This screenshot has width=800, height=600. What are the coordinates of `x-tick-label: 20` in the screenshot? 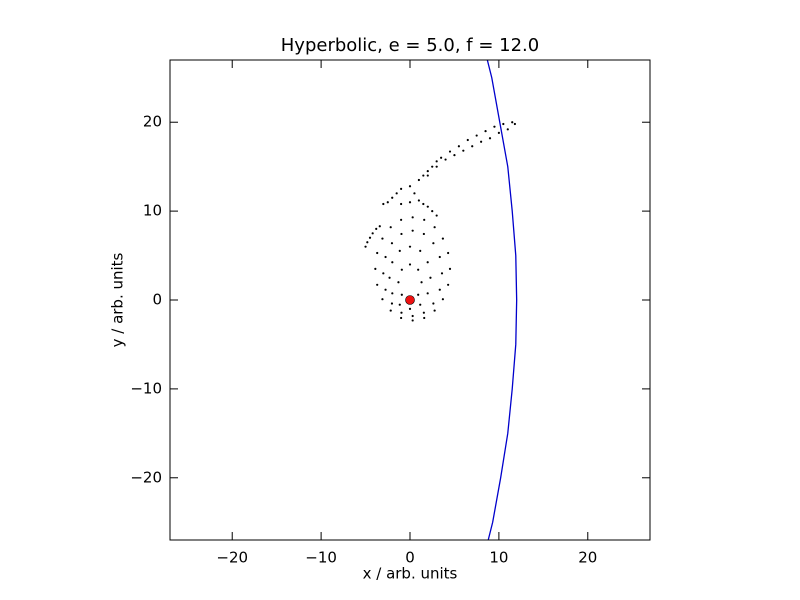 It's located at (587, 558).